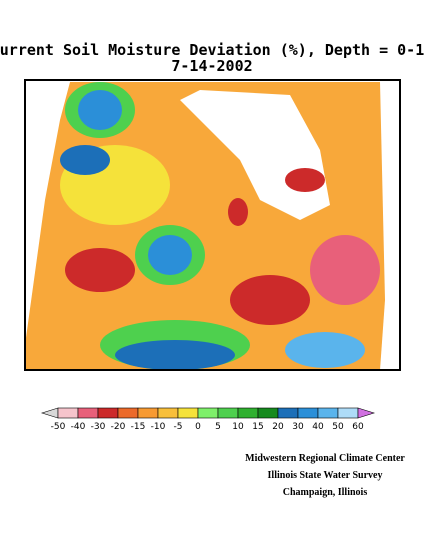 This screenshot has width=425, height=550. Describe the element at coordinates (298, 427) in the screenshot. I see `colorbar-label: 30` at that location.